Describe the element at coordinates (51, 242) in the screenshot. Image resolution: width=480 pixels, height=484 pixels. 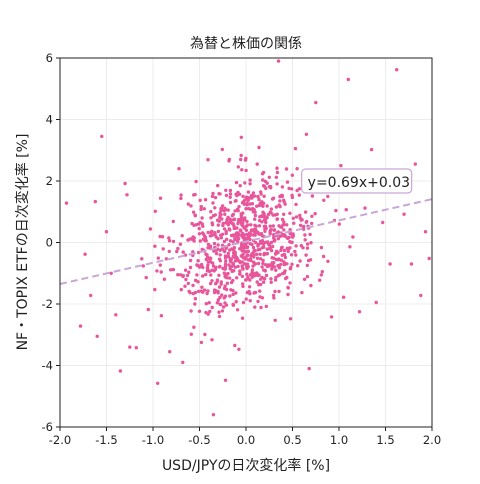
I see `y-axis-ticks: -6 -4 -2 0 2 4 6` at that location.